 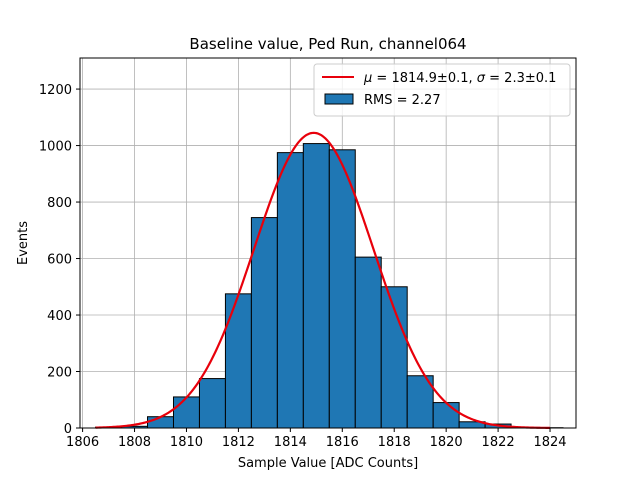 I want to click on y-tick-label-6: 1200, so click(x=55, y=90).